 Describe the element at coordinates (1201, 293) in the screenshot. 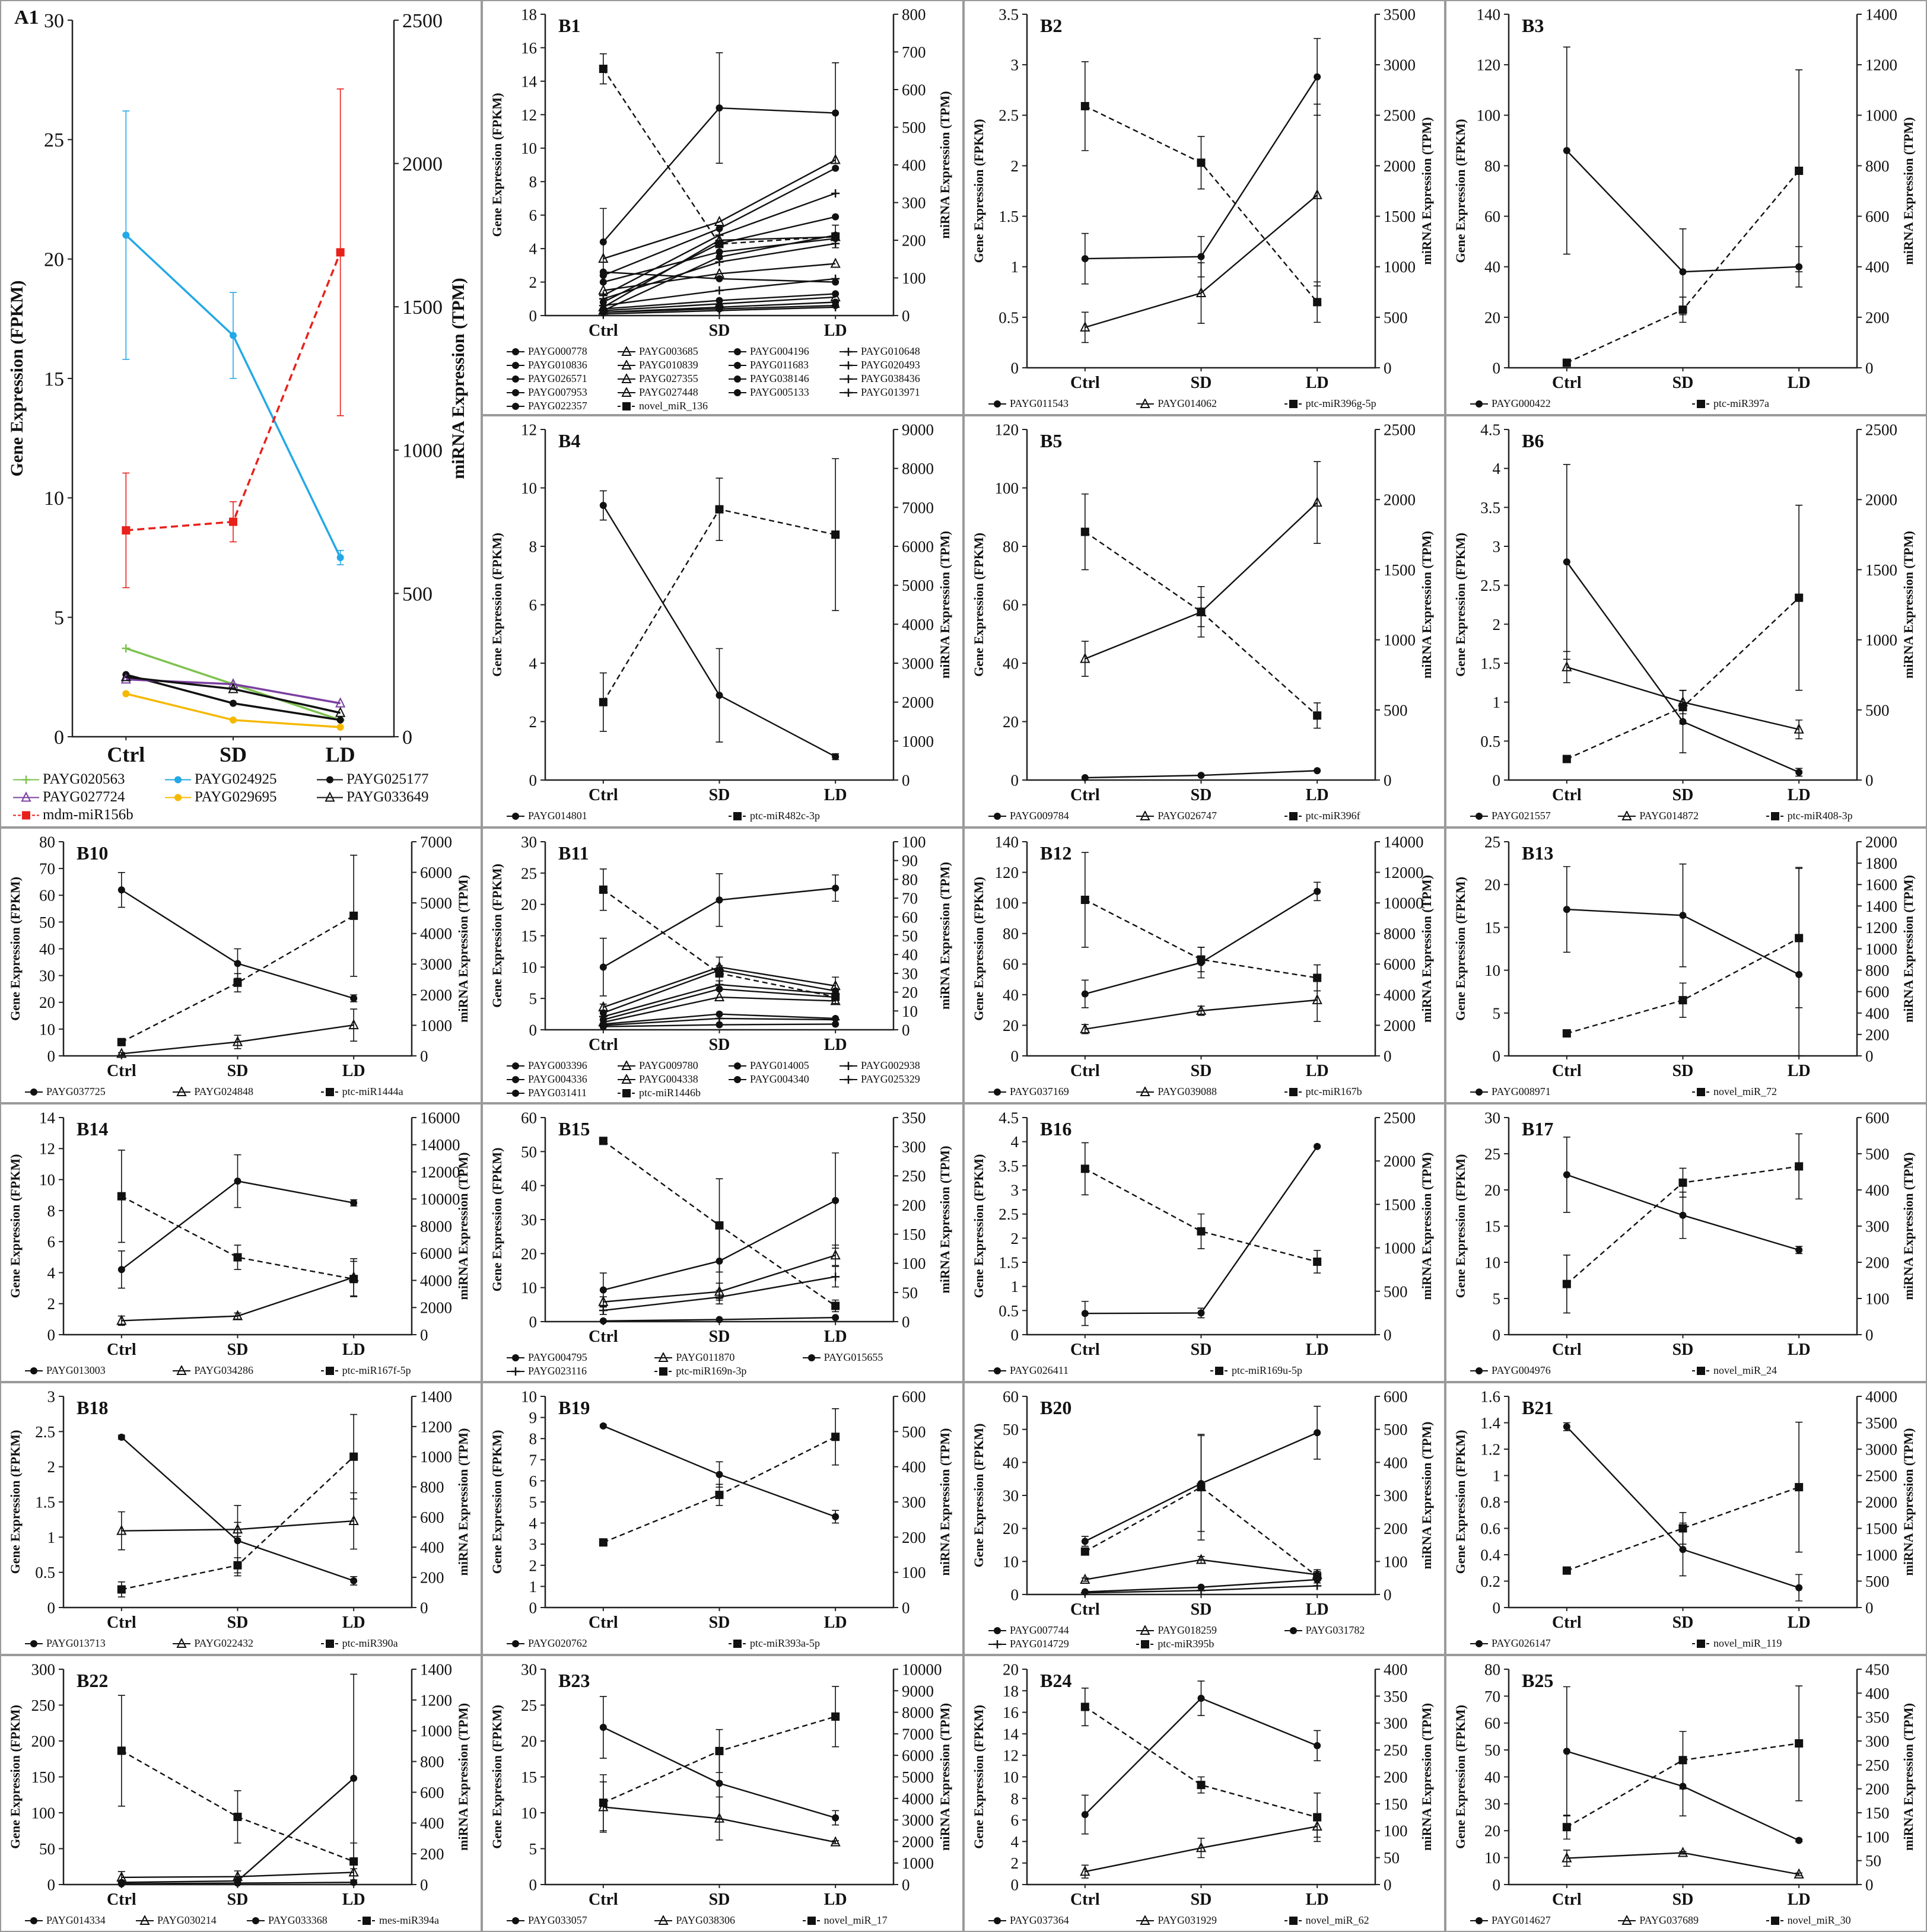

I see `error-bar` at that location.